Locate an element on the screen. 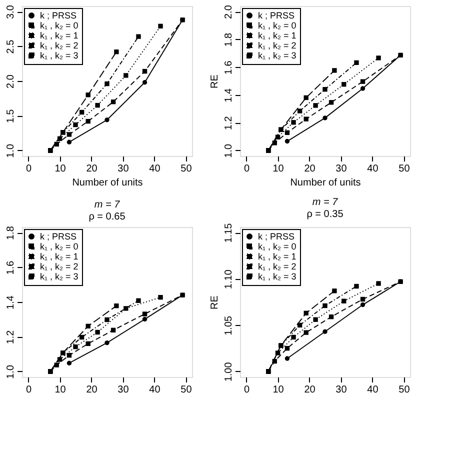  chart-subtitle: ρ = 0.35 is located at coordinates (325, 214).